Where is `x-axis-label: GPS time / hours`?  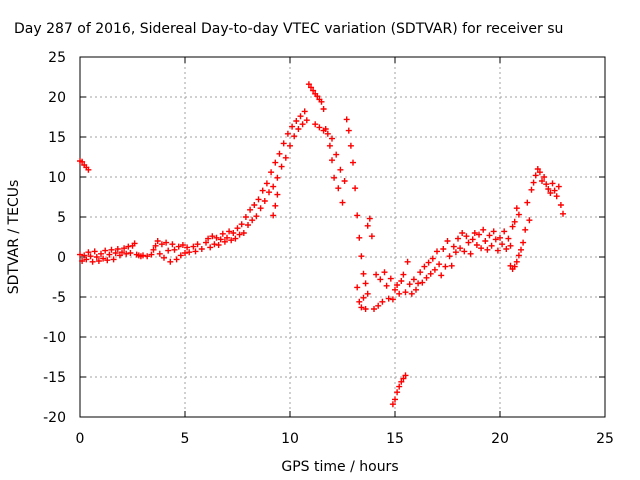
x-axis-label: GPS time / hours is located at coordinates (339, 467).